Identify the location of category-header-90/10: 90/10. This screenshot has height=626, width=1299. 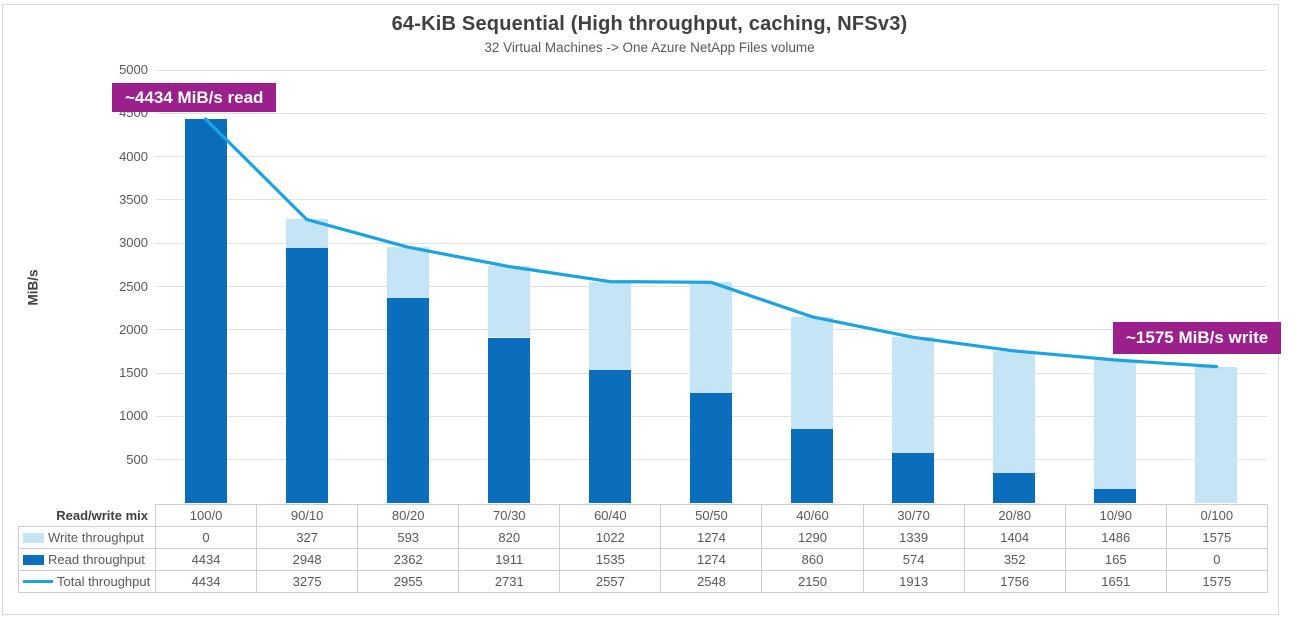
(307, 515).